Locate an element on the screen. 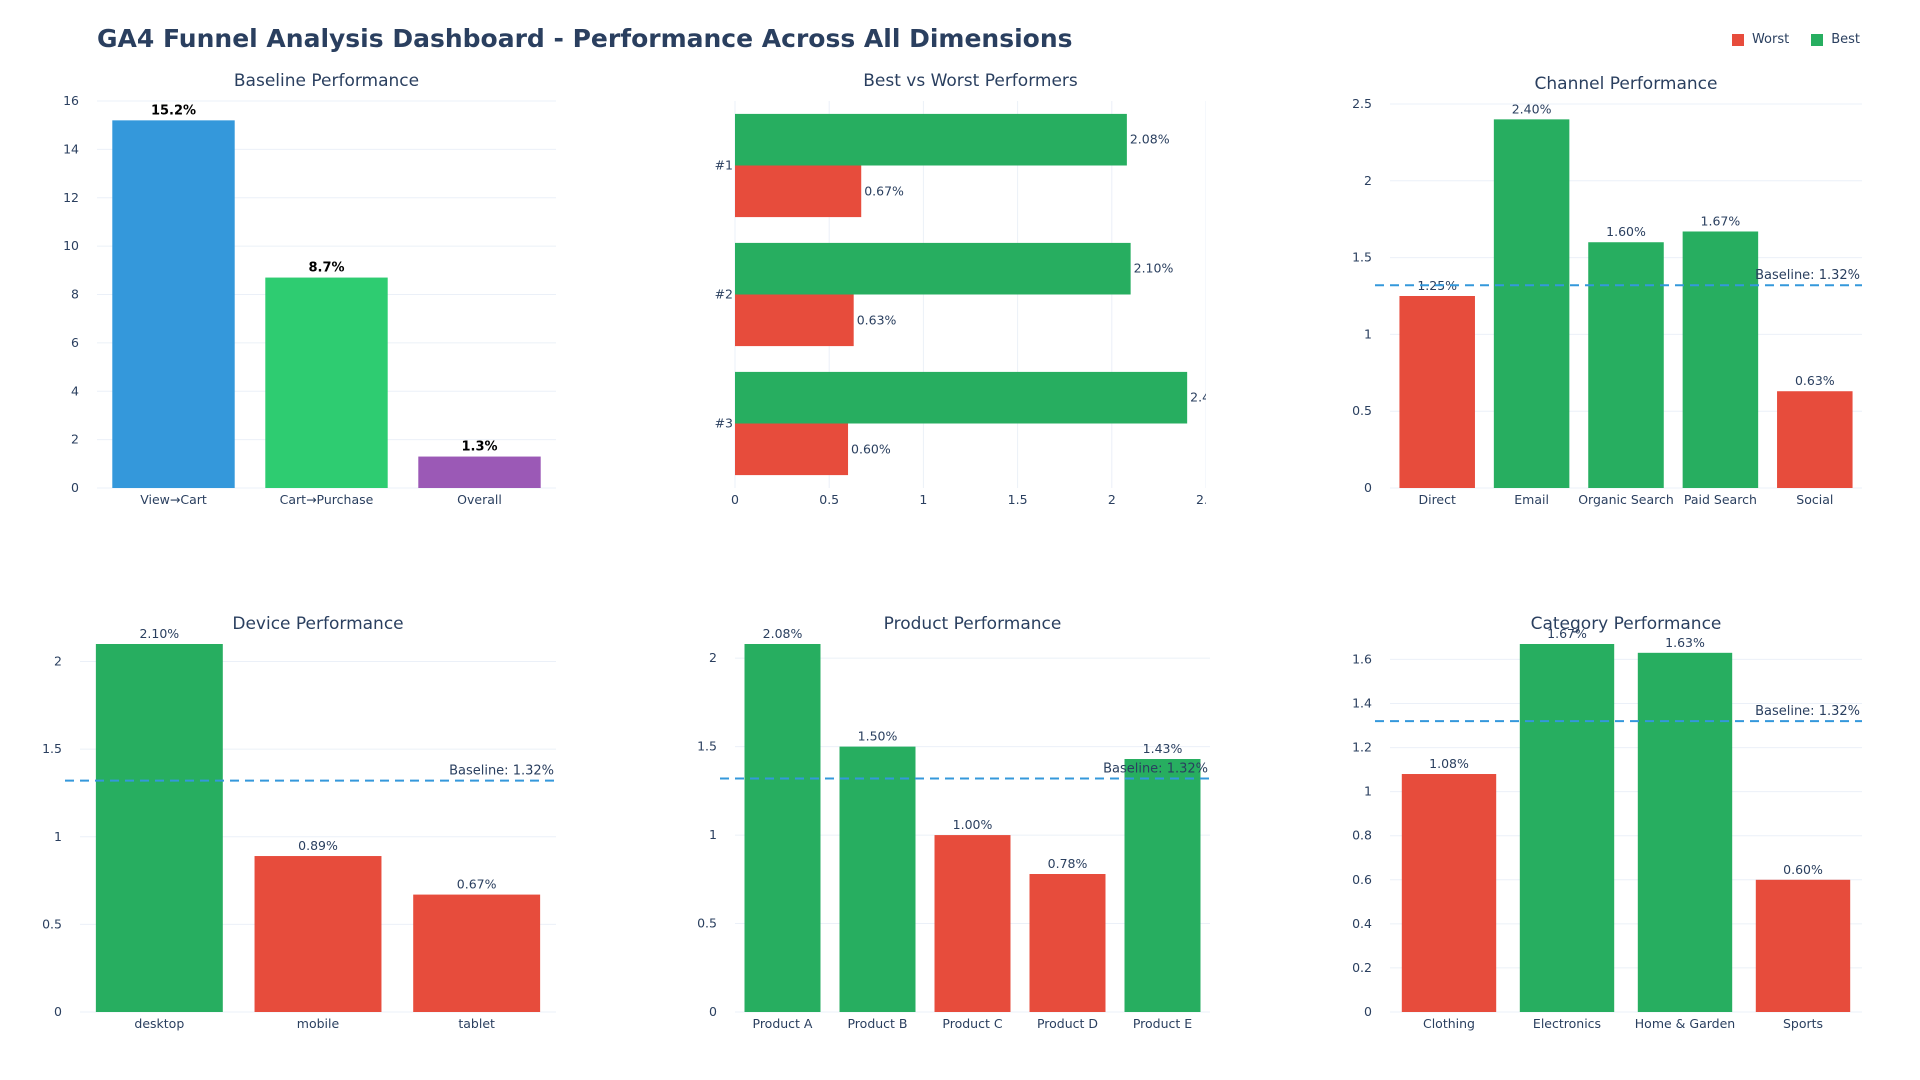 The height and width of the screenshot is (1080, 1920). channel-data-label: 1.67% is located at coordinates (1721, 220).